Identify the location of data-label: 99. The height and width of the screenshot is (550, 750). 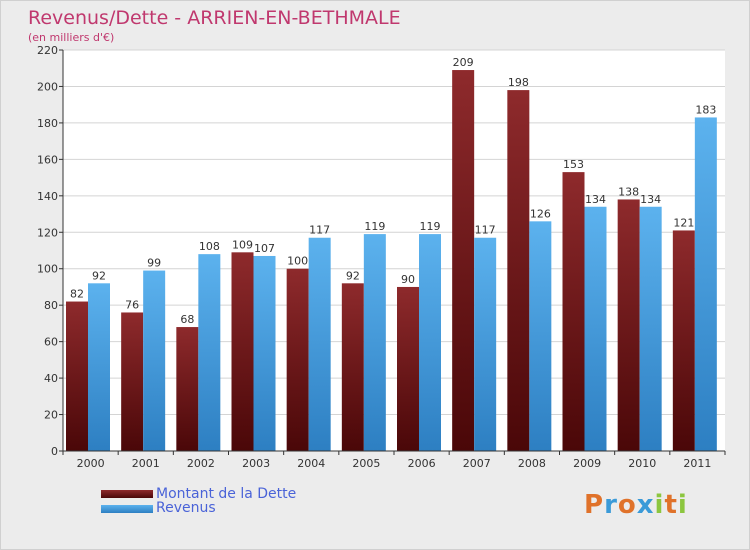
(154, 263).